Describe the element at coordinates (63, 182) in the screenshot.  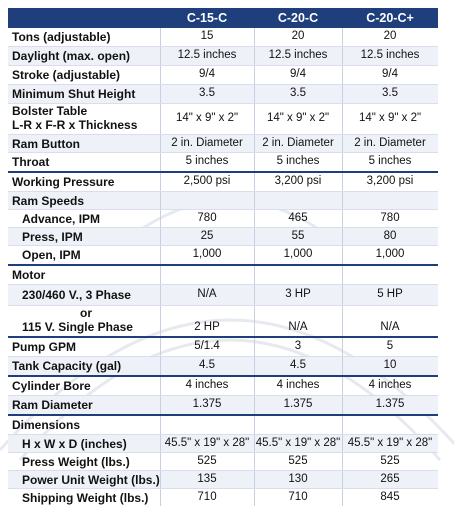
I see `row-label: Working Pressure` at that location.